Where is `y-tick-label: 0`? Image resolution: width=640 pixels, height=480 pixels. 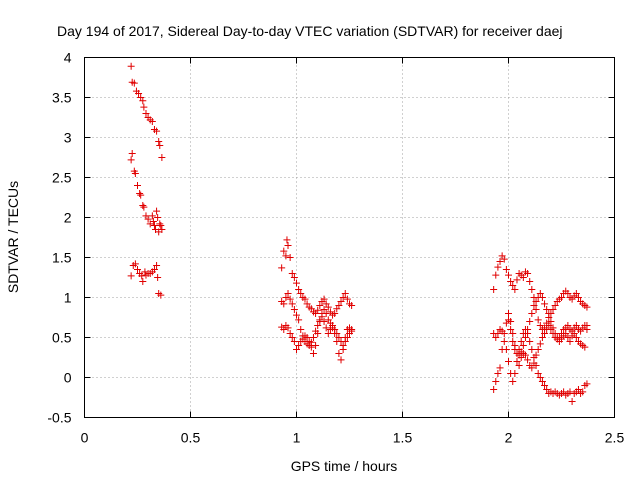
y-tick-label: 0 is located at coordinates (68, 378).